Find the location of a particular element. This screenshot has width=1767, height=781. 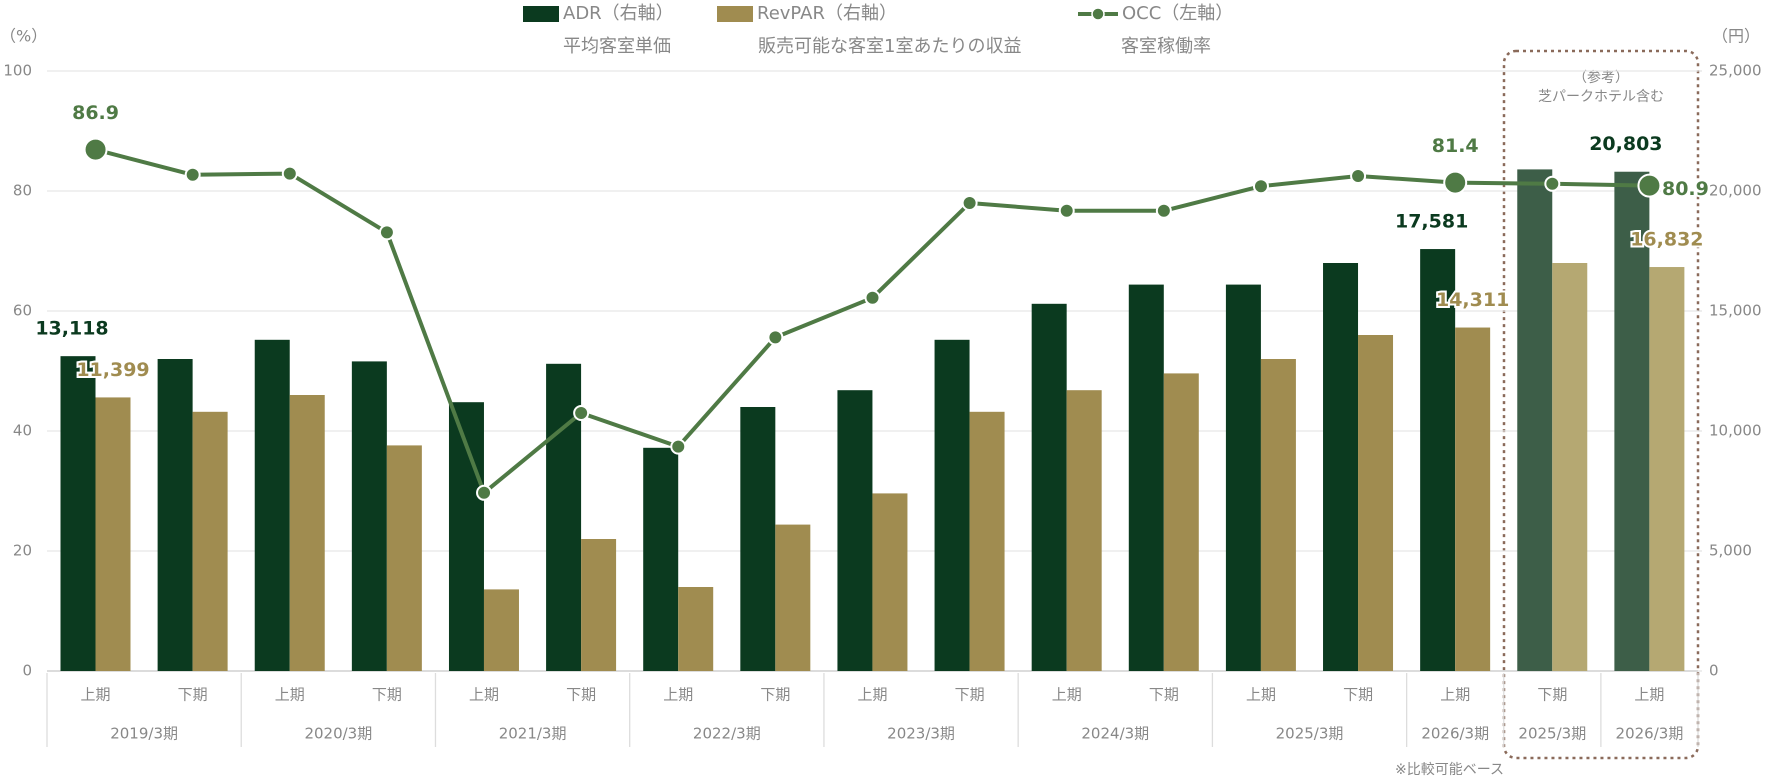

y-unit: （%） is located at coordinates (23, 36).